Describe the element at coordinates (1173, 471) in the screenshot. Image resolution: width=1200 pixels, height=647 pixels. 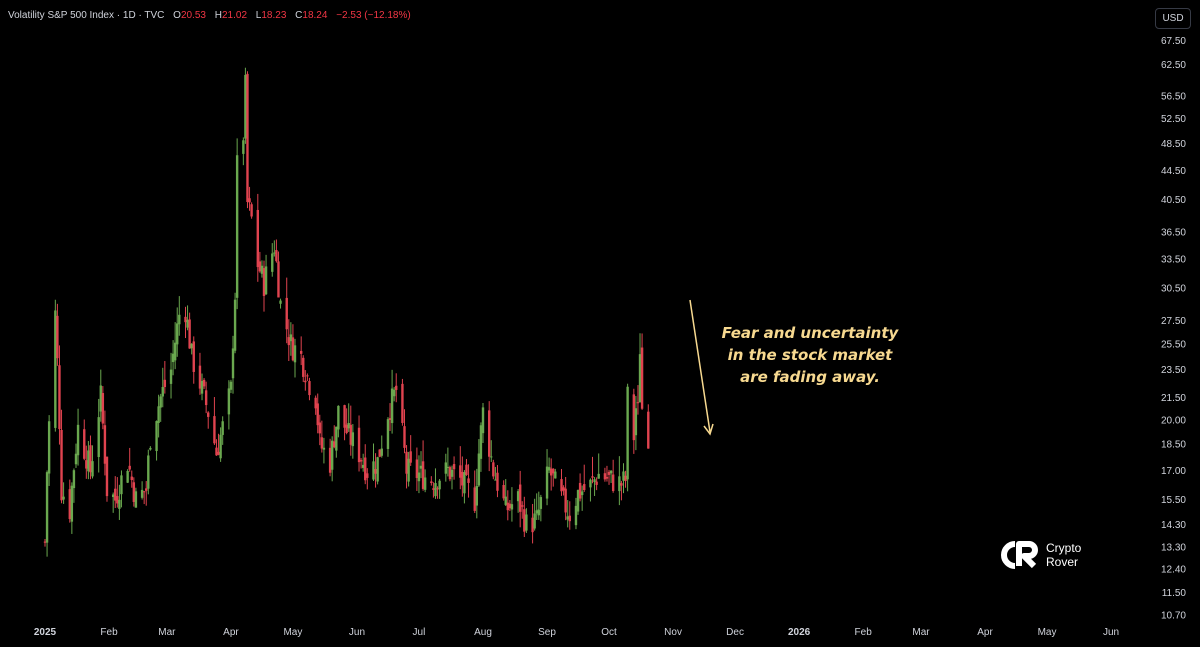
I see `y-tick-label: 17.00` at that location.